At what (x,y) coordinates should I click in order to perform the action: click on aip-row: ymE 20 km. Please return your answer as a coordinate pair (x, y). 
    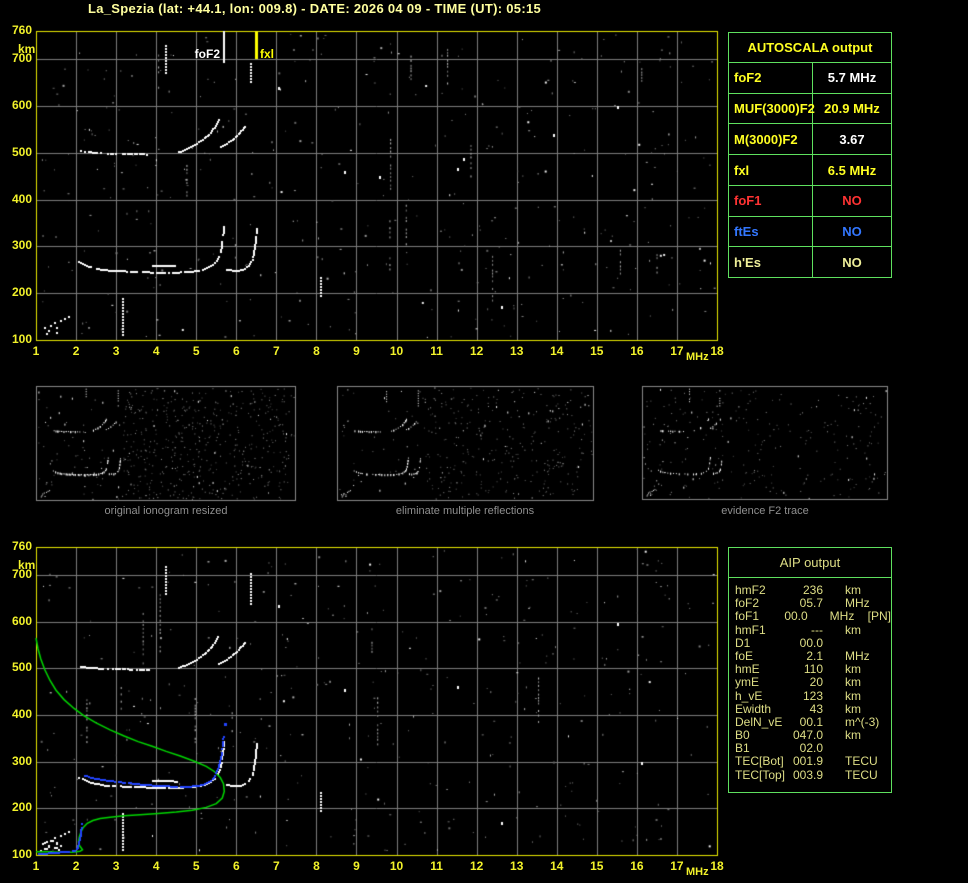
    Looking at the image, I should click on (813, 682).